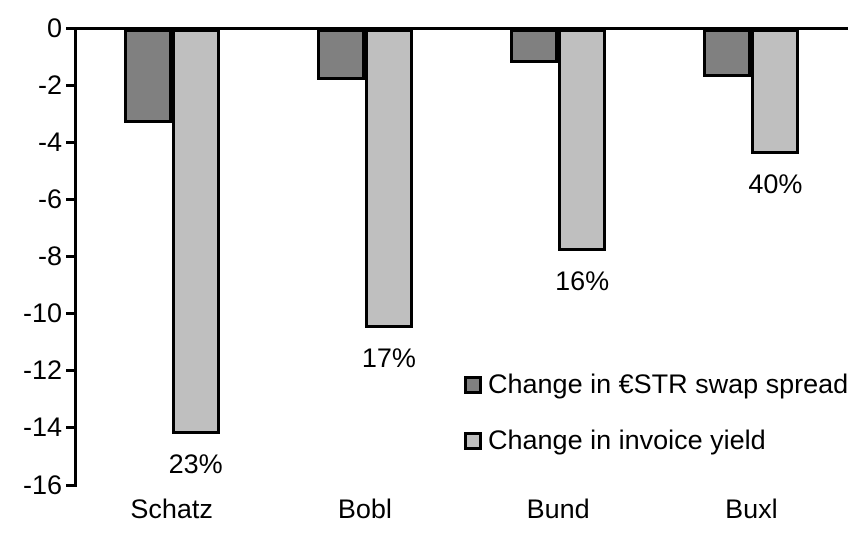  What do you see at coordinates (775, 184) in the screenshot?
I see `data-label: 40%` at bounding box center [775, 184].